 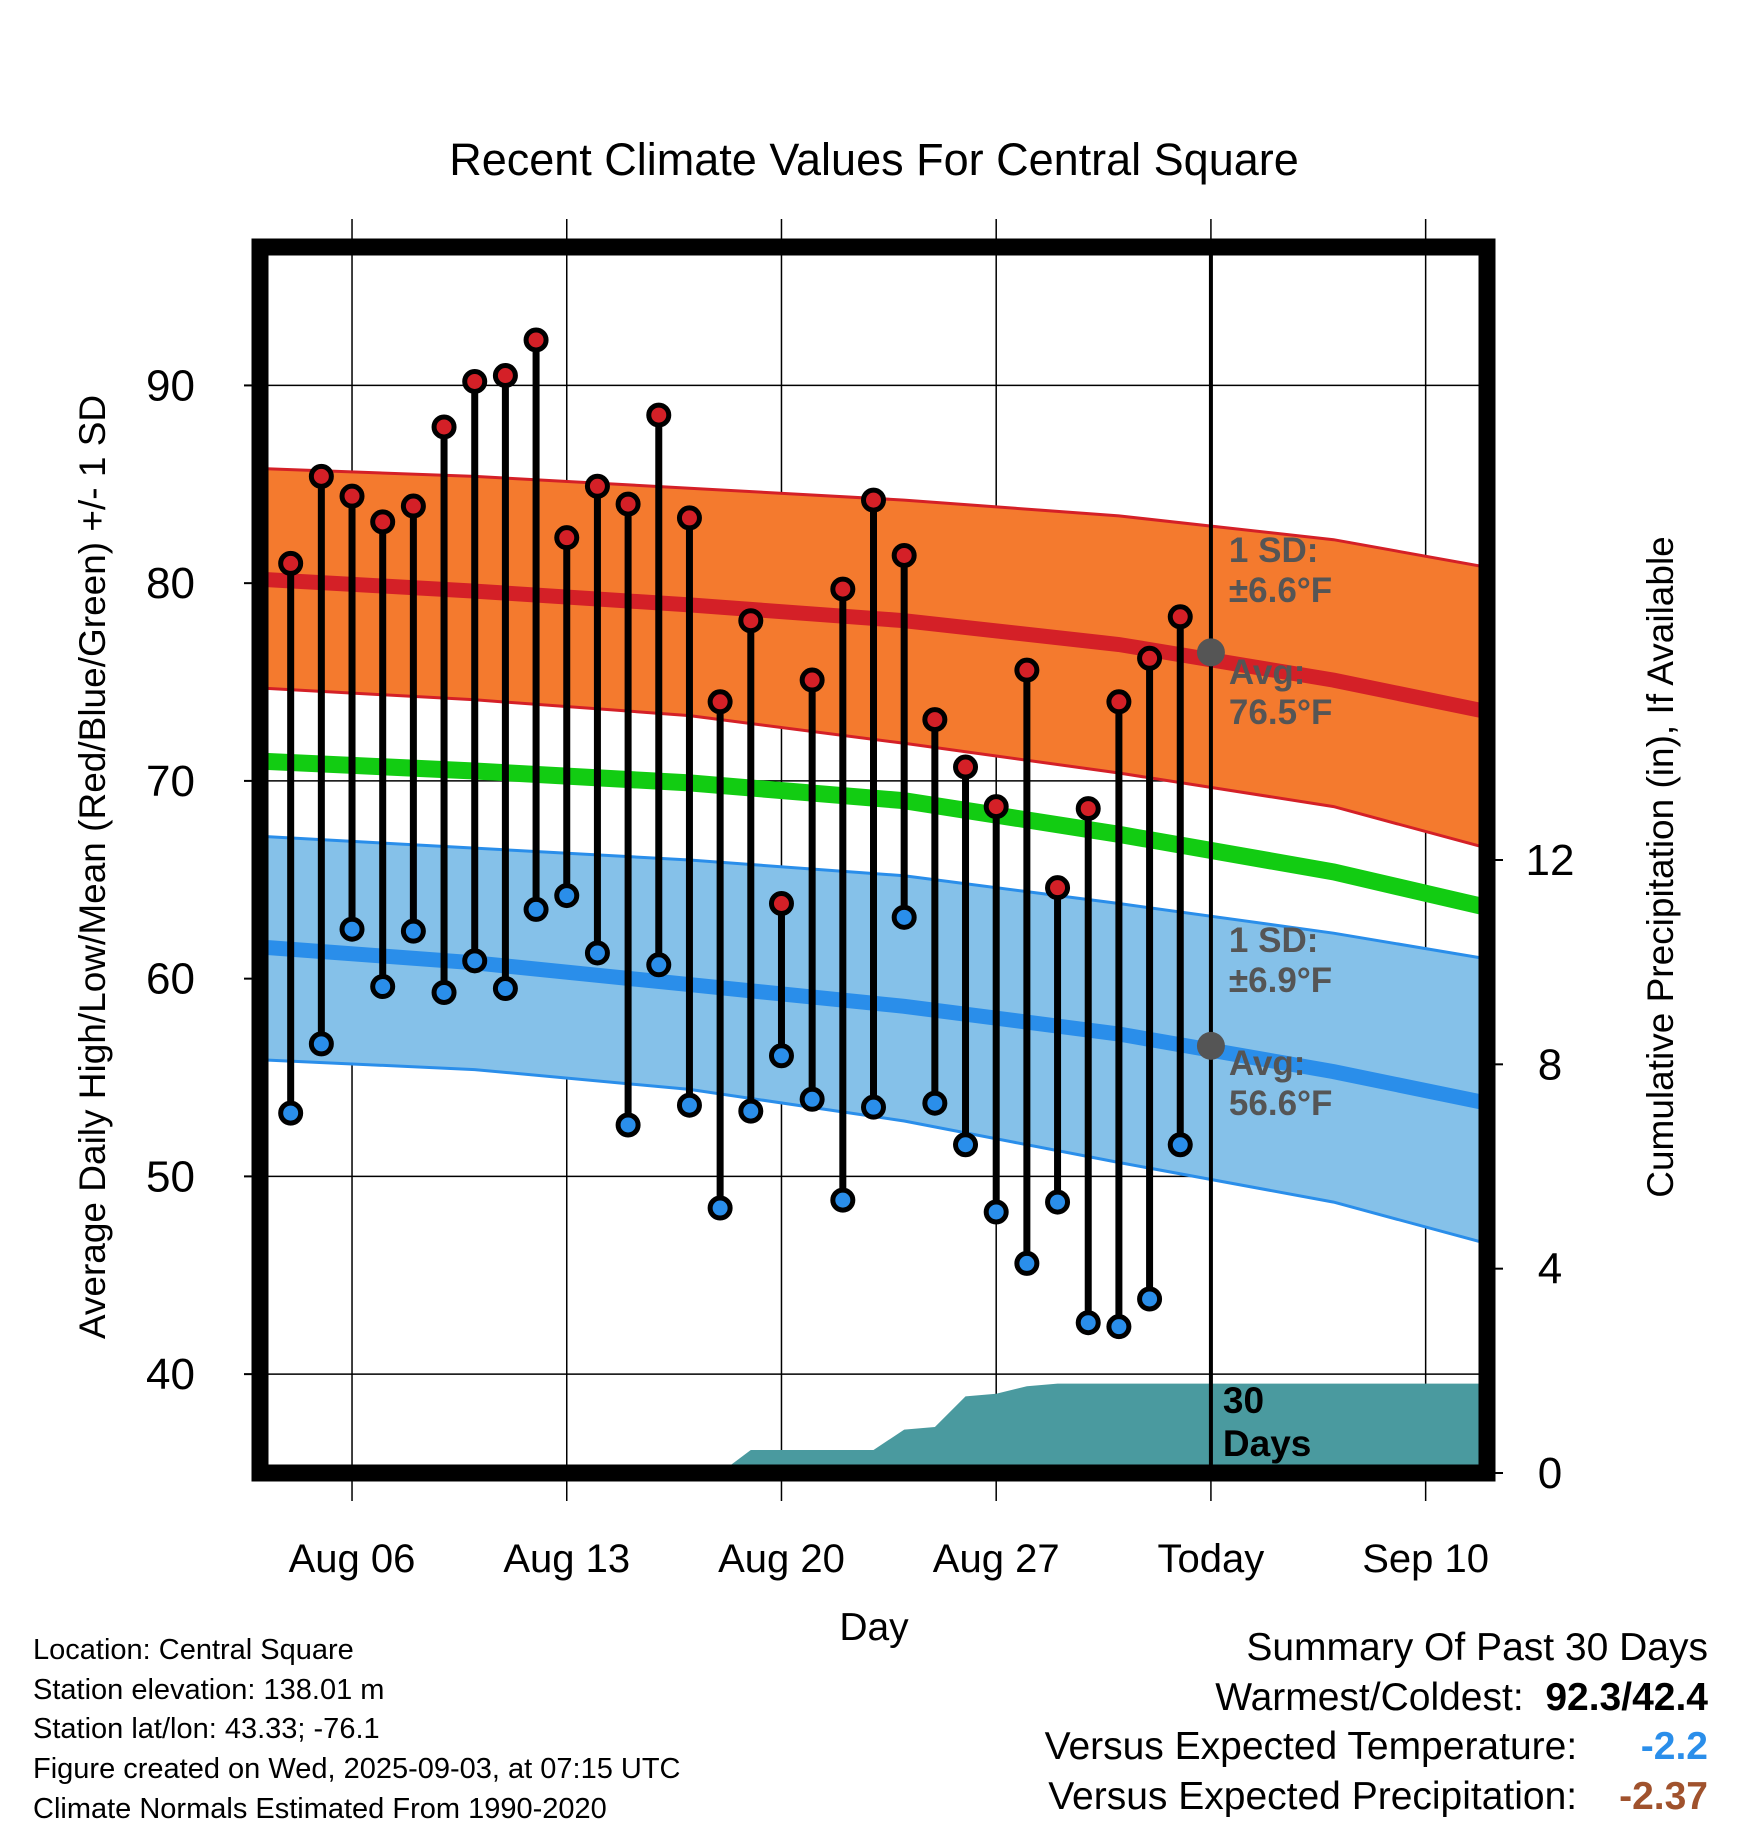 I want to click on low-sd-lower-edge, so click(x=873, y=1152).